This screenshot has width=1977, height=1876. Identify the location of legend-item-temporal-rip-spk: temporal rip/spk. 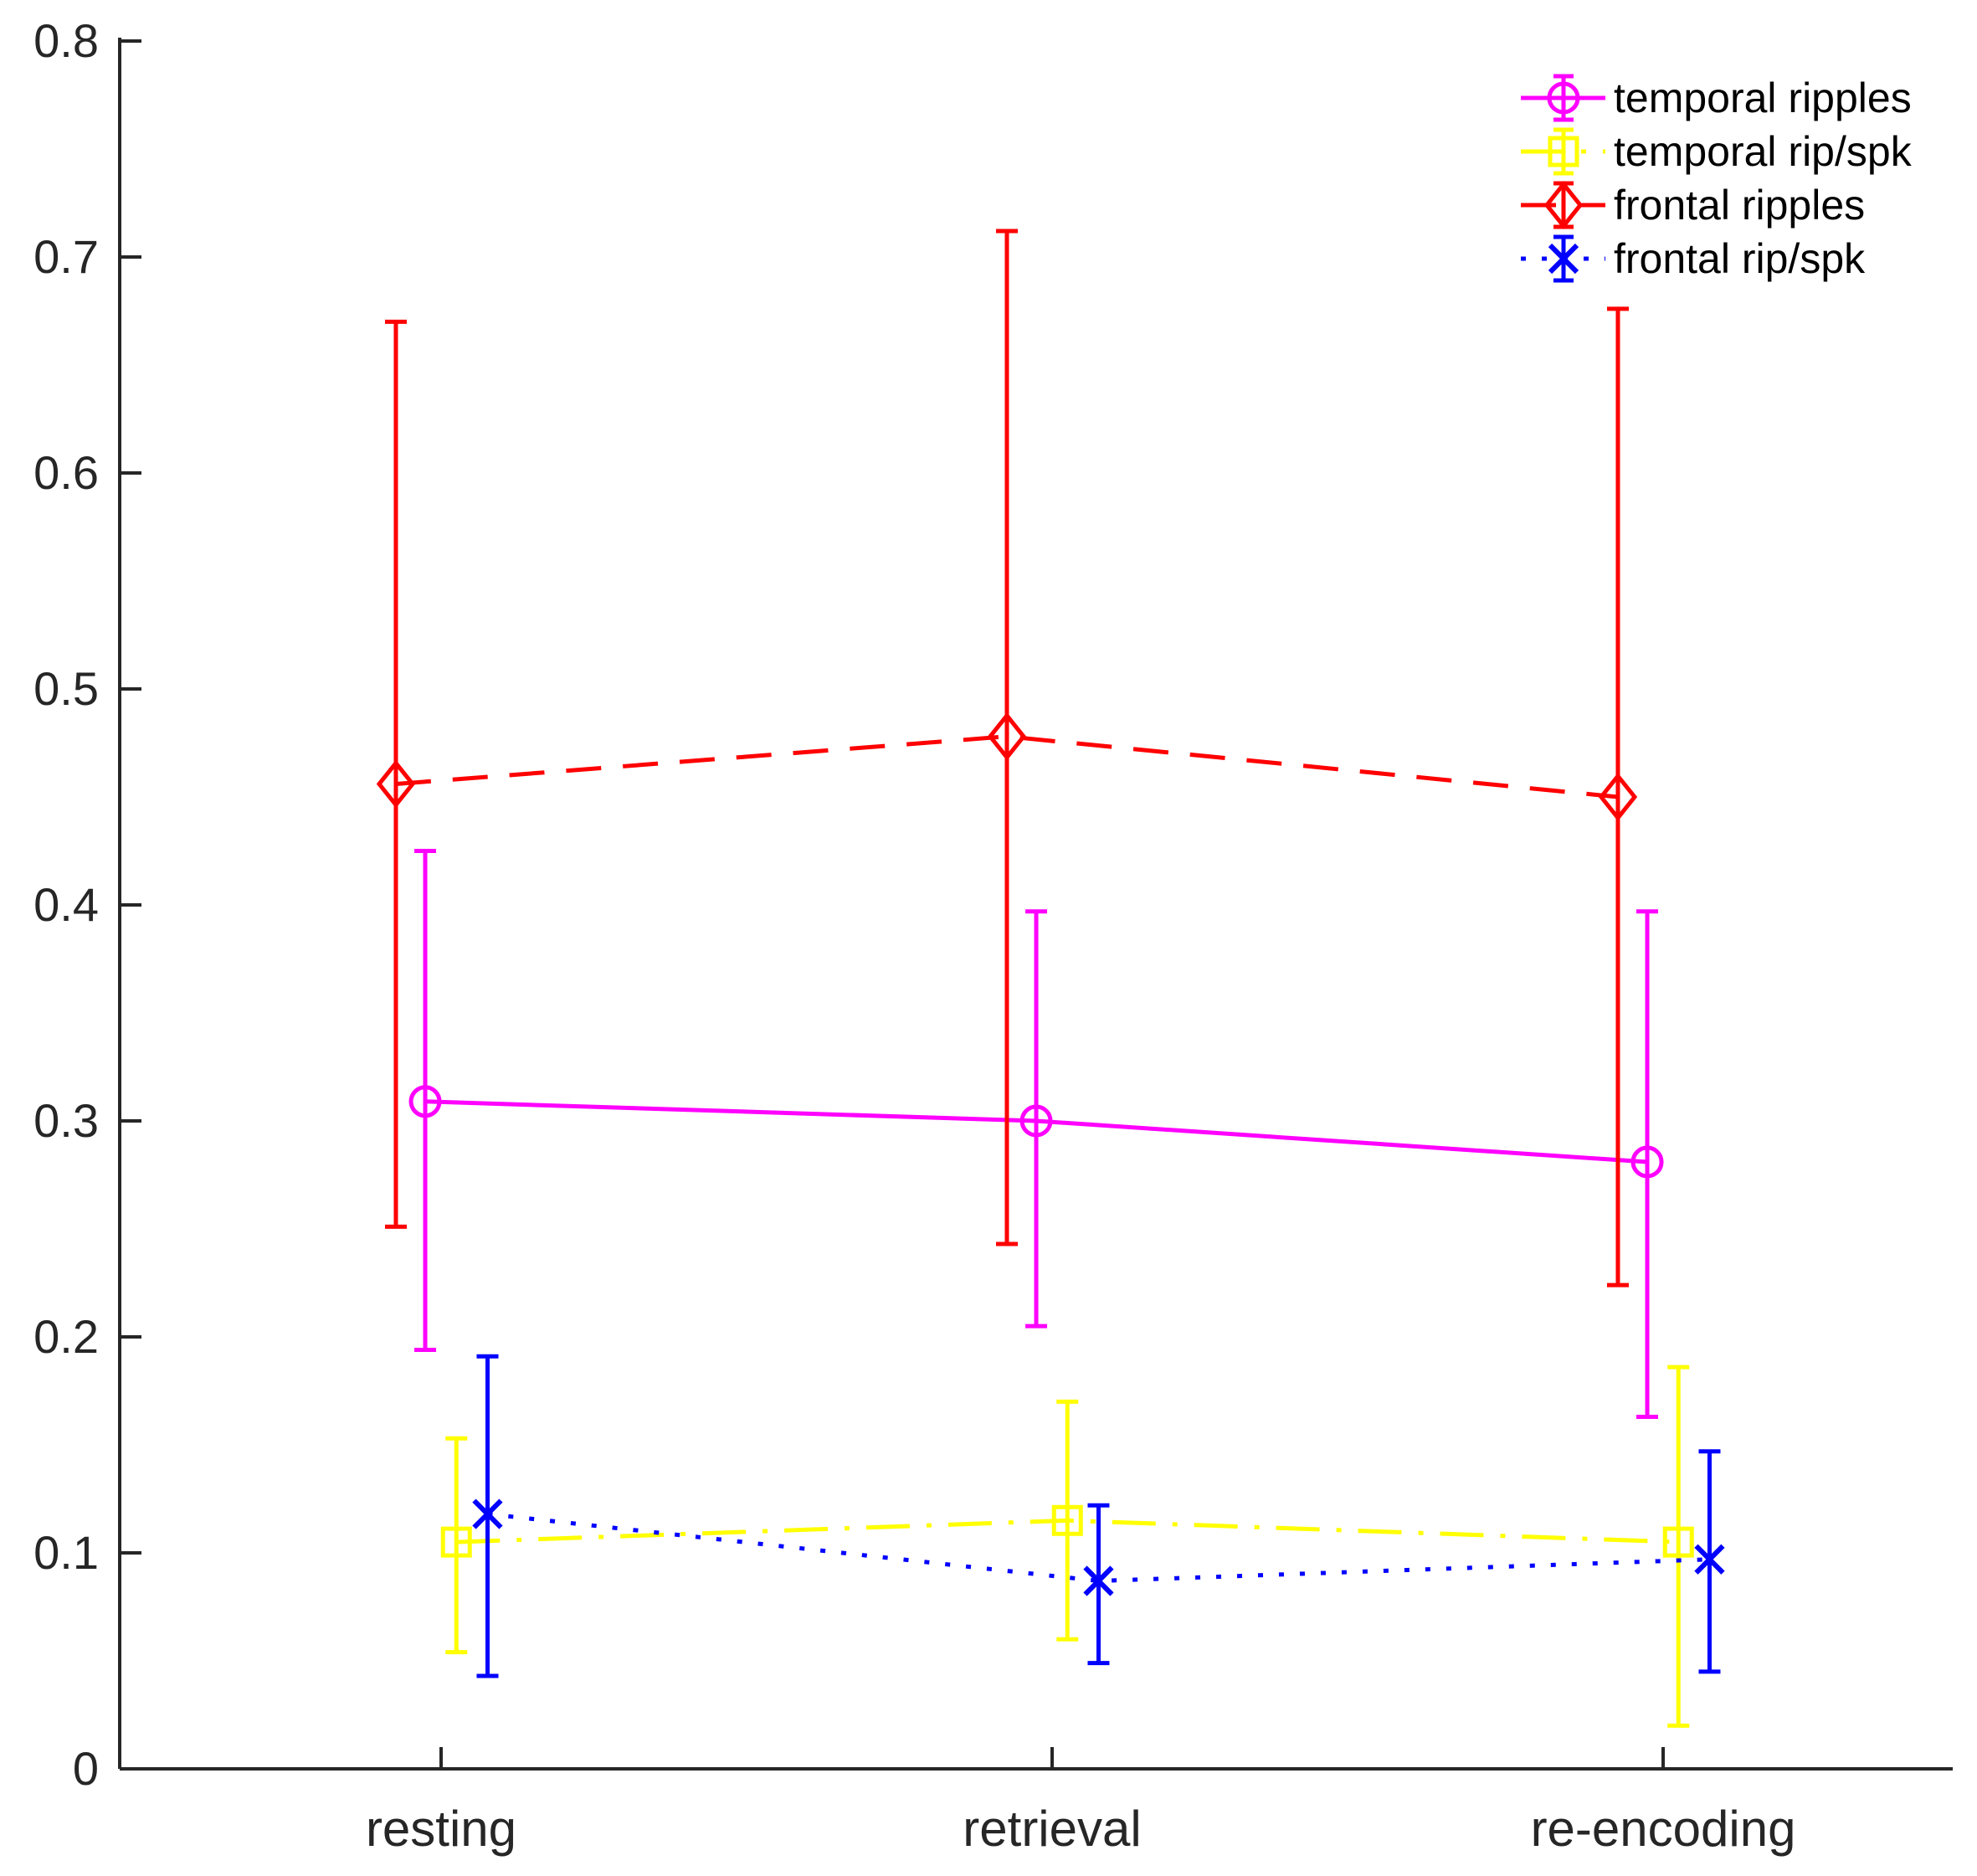
(1717, 151).